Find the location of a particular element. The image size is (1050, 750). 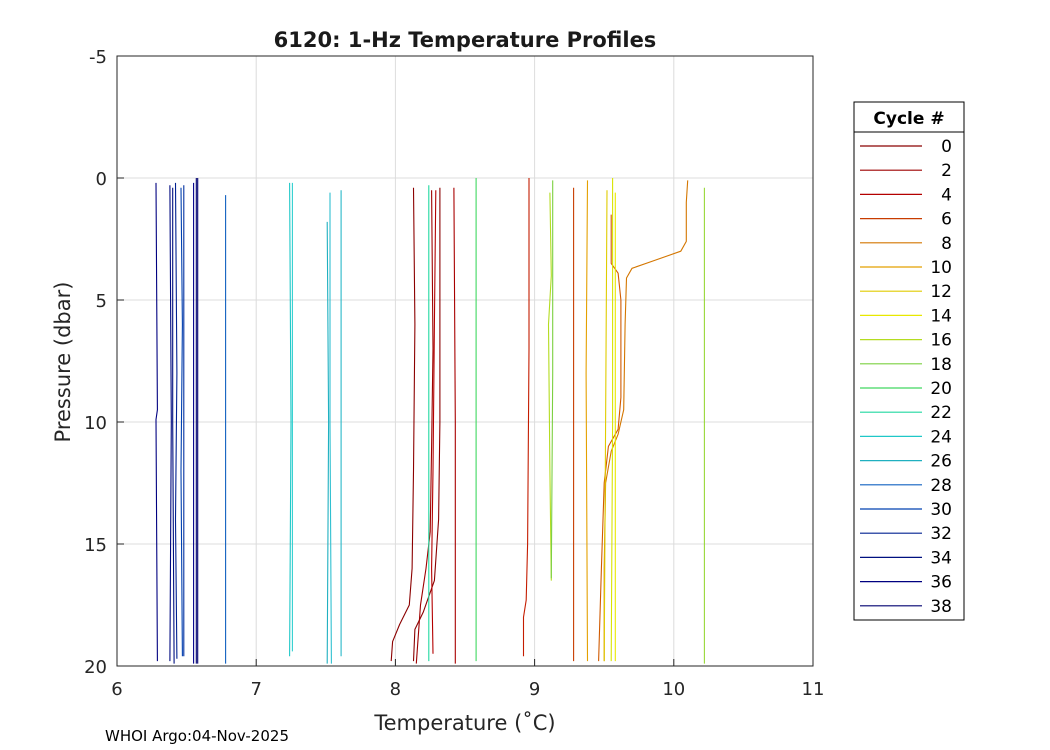

legend-label: 24 is located at coordinates (941, 437).